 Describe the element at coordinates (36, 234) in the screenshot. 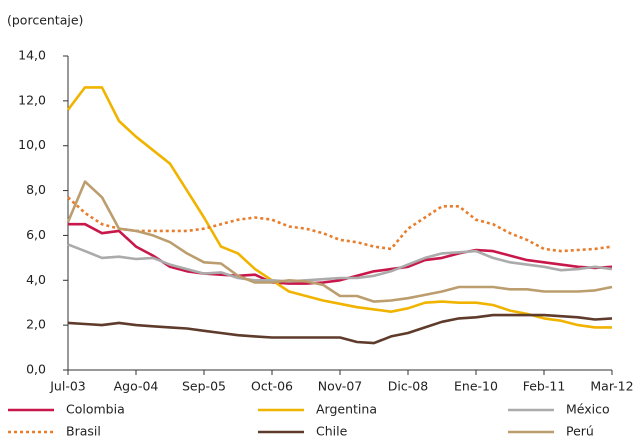

I see `y-tick-label: 6,0` at that location.